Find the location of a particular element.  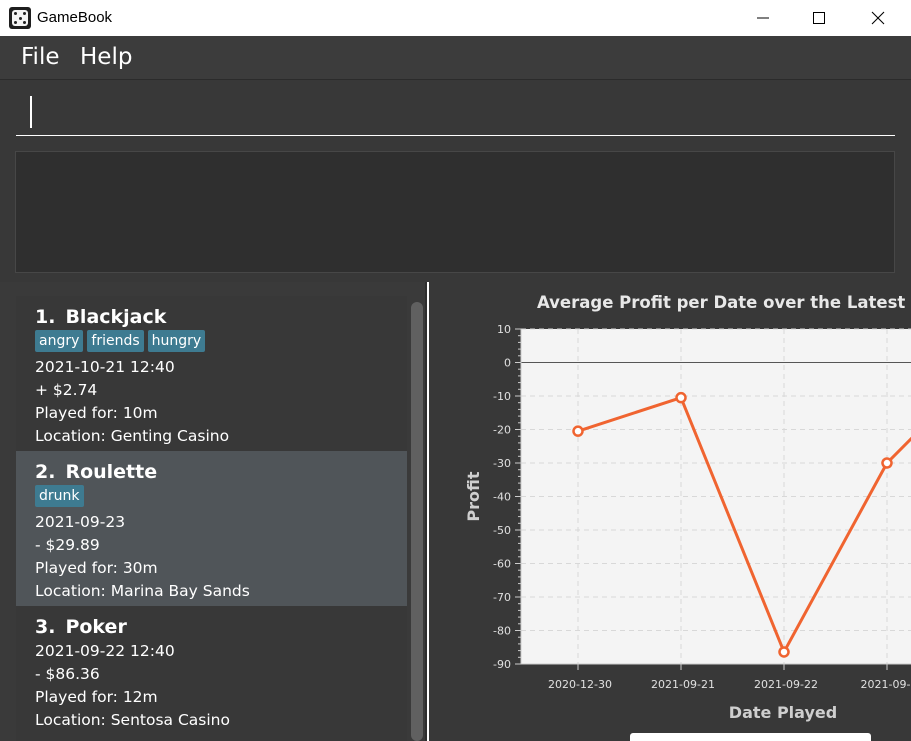

y-tick-label: -90 is located at coordinates (502, 664).